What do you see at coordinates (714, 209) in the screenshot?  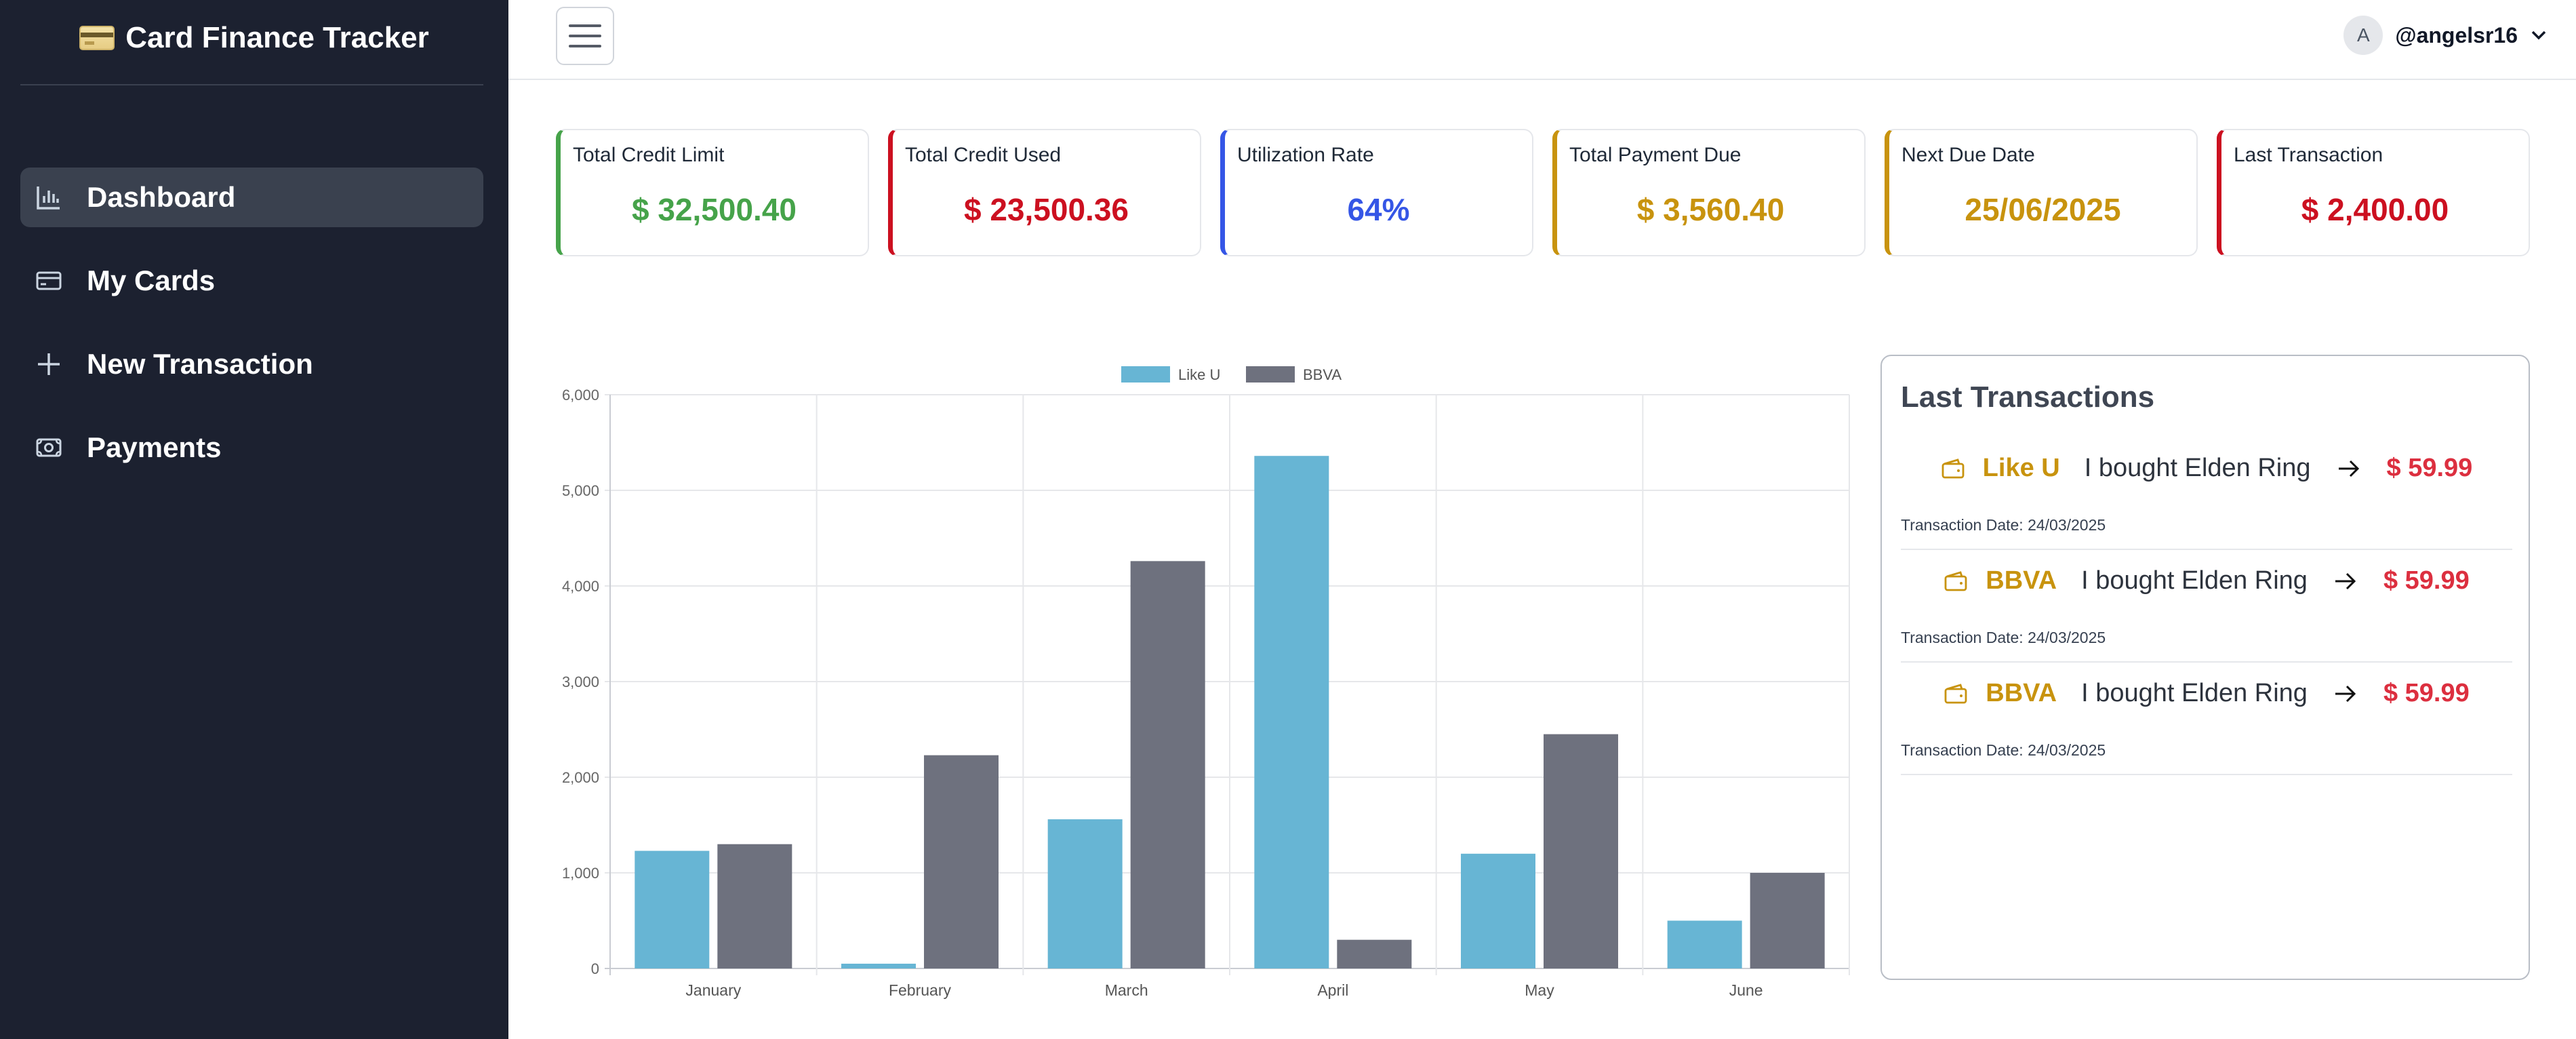 I see `stat-value: $ 32,500.40` at bounding box center [714, 209].